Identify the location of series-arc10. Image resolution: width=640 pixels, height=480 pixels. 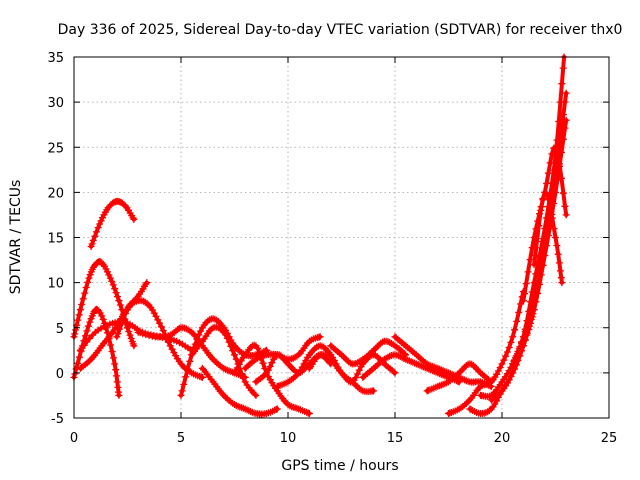
(239, 391).